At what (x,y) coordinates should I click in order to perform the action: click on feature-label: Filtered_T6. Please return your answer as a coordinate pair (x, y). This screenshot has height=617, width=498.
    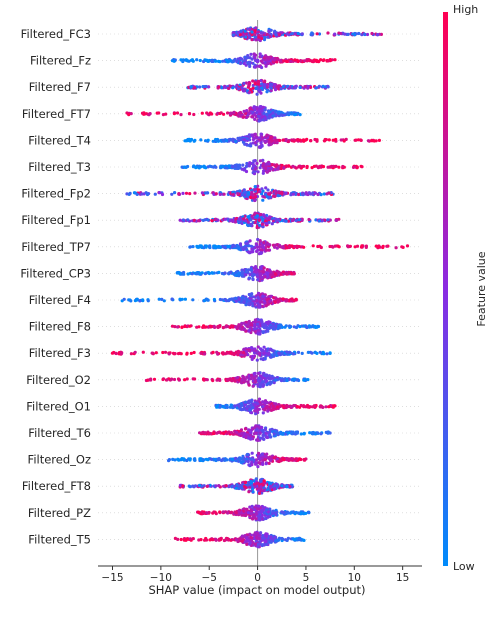
    Looking at the image, I should click on (59, 433).